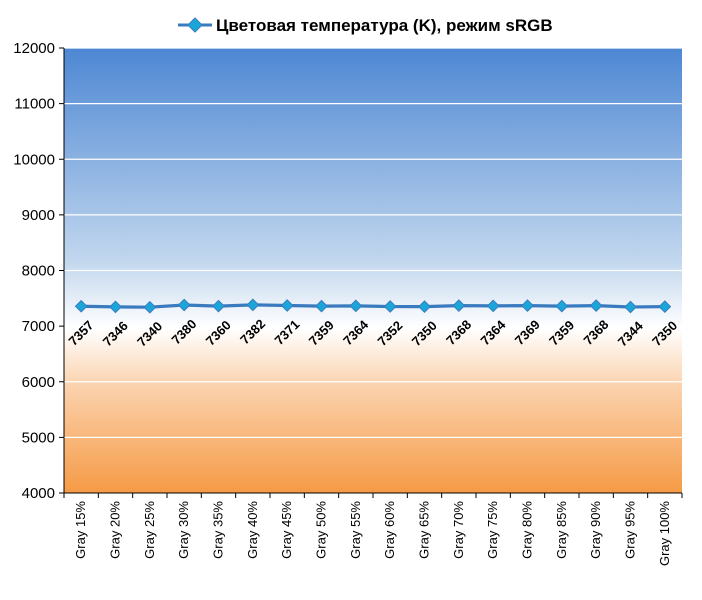 The height and width of the screenshot is (600, 702). Describe the element at coordinates (424, 530) in the screenshot. I see `x-tick-label: Gray 65%` at that location.